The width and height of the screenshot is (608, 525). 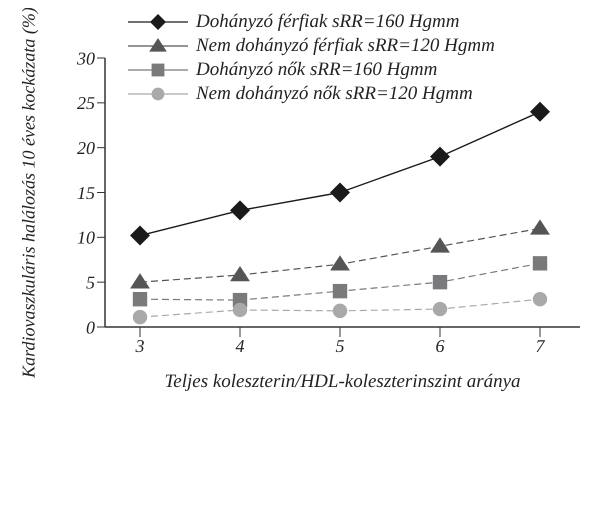 I want to click on x-tick-label: 4, so click(x=240, y=346).